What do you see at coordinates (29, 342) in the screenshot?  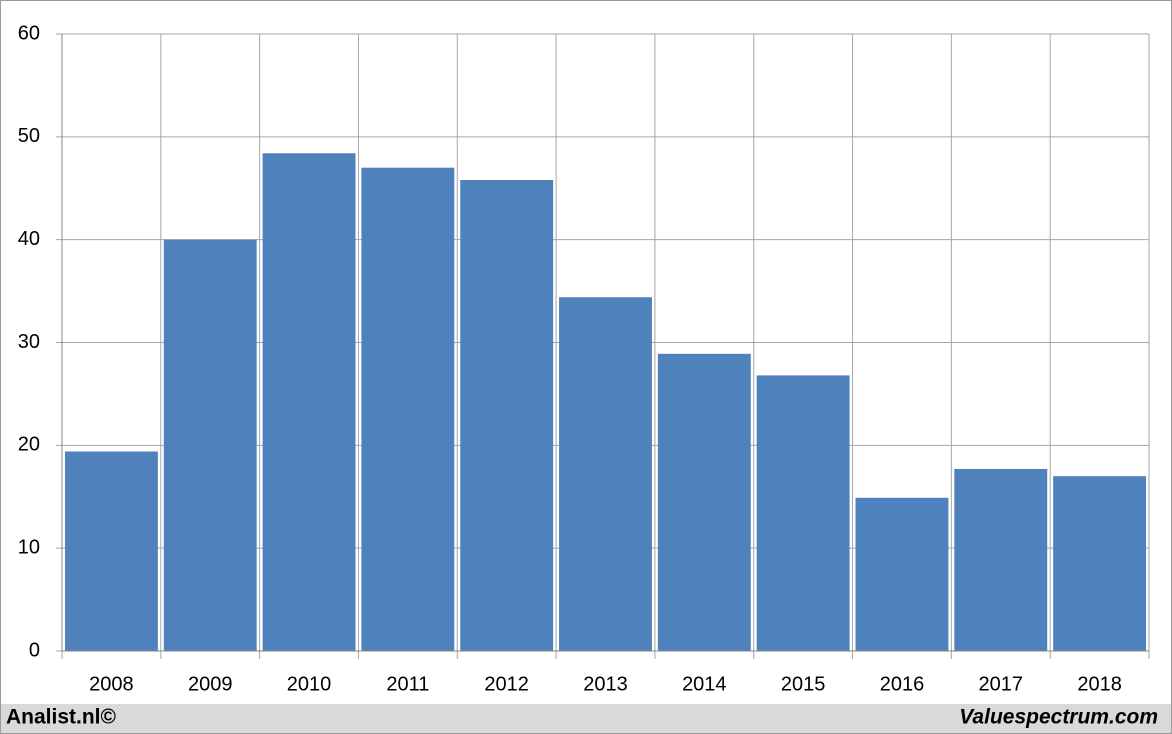 I see `y-tick-label: 30` at bounding box center [29, 342].